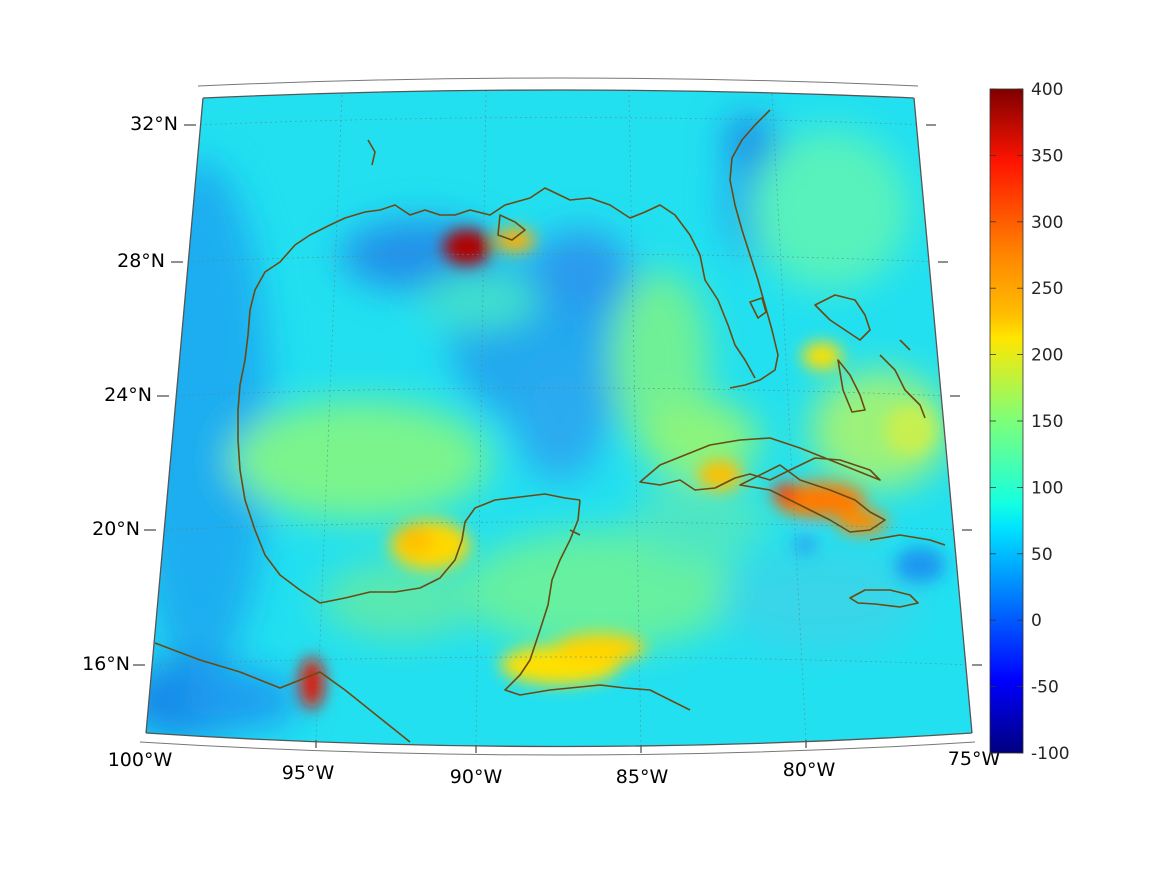 The height and width of the screenshot is (875, 1167). What do you see at coordinates (116, 529) in the screenshot?
I see `lat-label-20n: 20°N` at bounding box center [116, 529].